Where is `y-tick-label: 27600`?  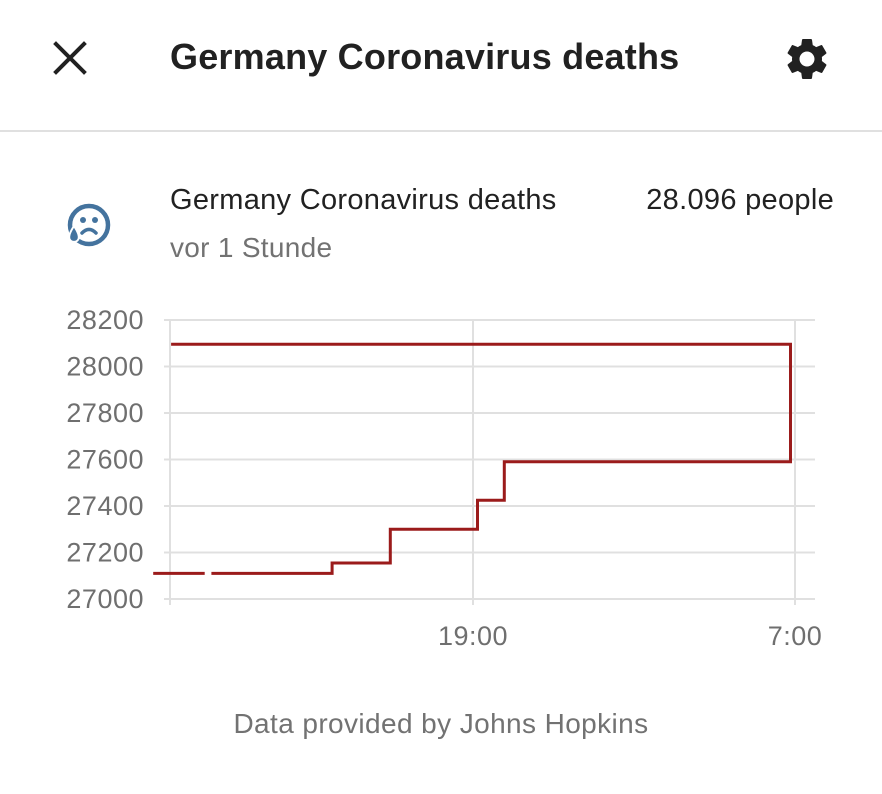 y-tick-label: 27600 is located at coordinates (105, 460).